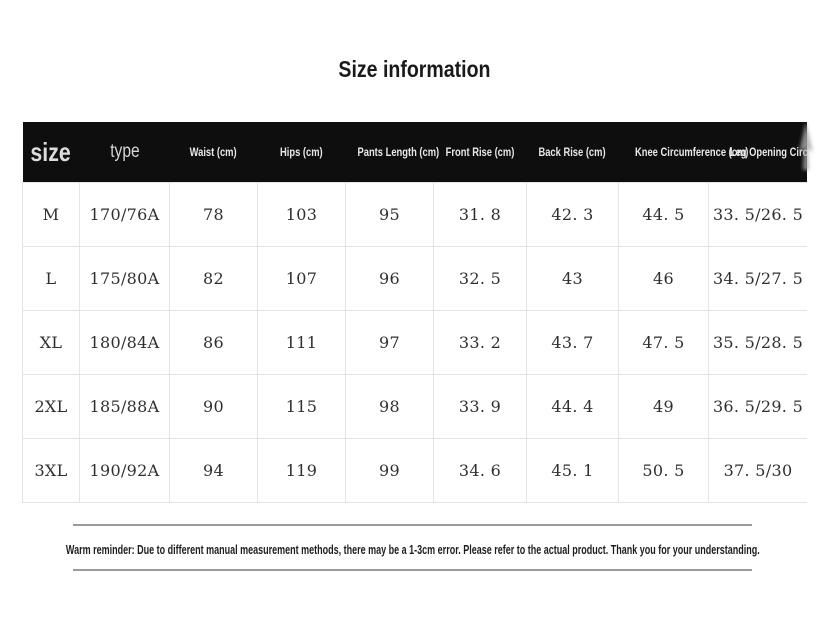 The image size is (828, 621). I want to click on page-title-wrap: Size information, so click(414, 69).